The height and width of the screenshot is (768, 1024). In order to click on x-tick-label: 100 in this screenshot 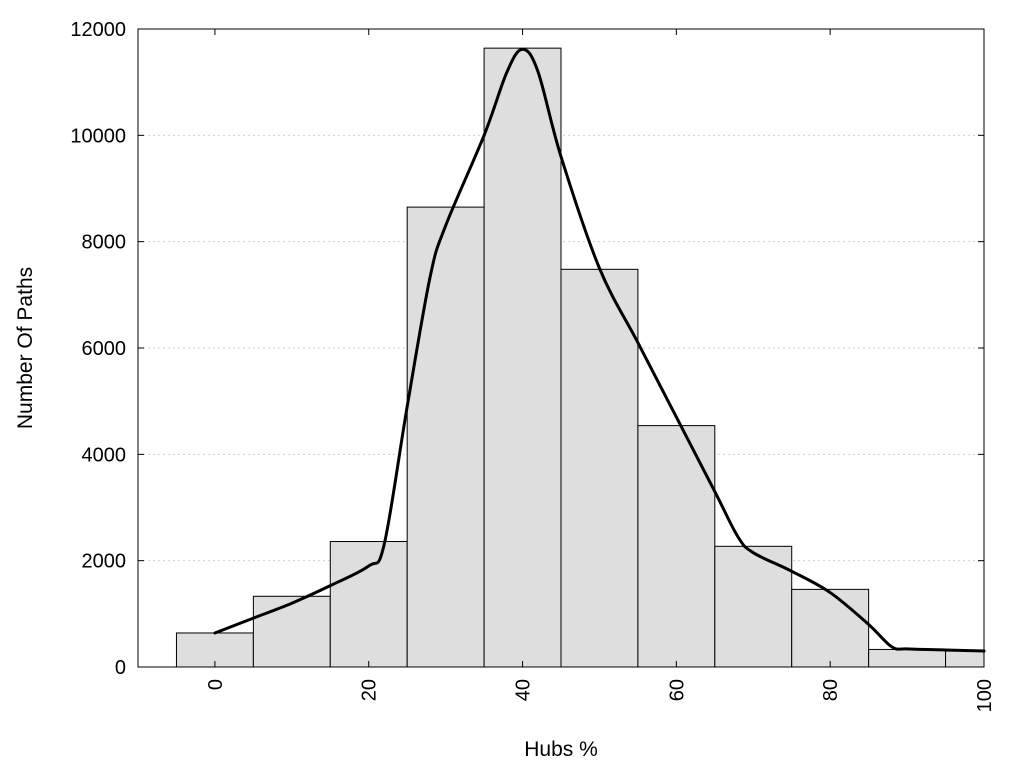, I will do `click(985, 695)`.